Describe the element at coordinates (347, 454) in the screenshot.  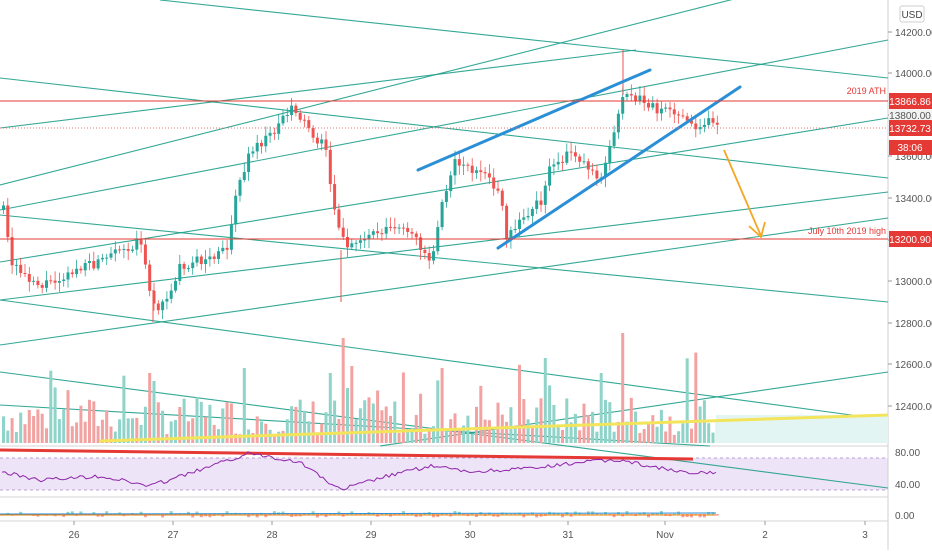
I see `rsi-trend-line` at that location.